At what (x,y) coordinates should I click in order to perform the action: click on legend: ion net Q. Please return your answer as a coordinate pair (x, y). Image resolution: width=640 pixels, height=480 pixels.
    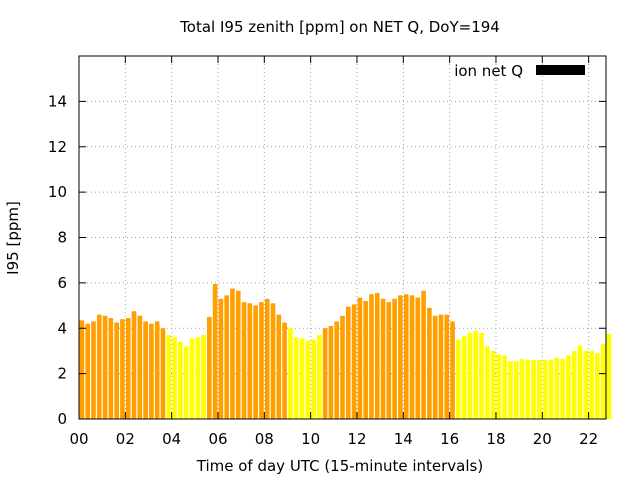
    Looking at the image, I should click on (519, 71).